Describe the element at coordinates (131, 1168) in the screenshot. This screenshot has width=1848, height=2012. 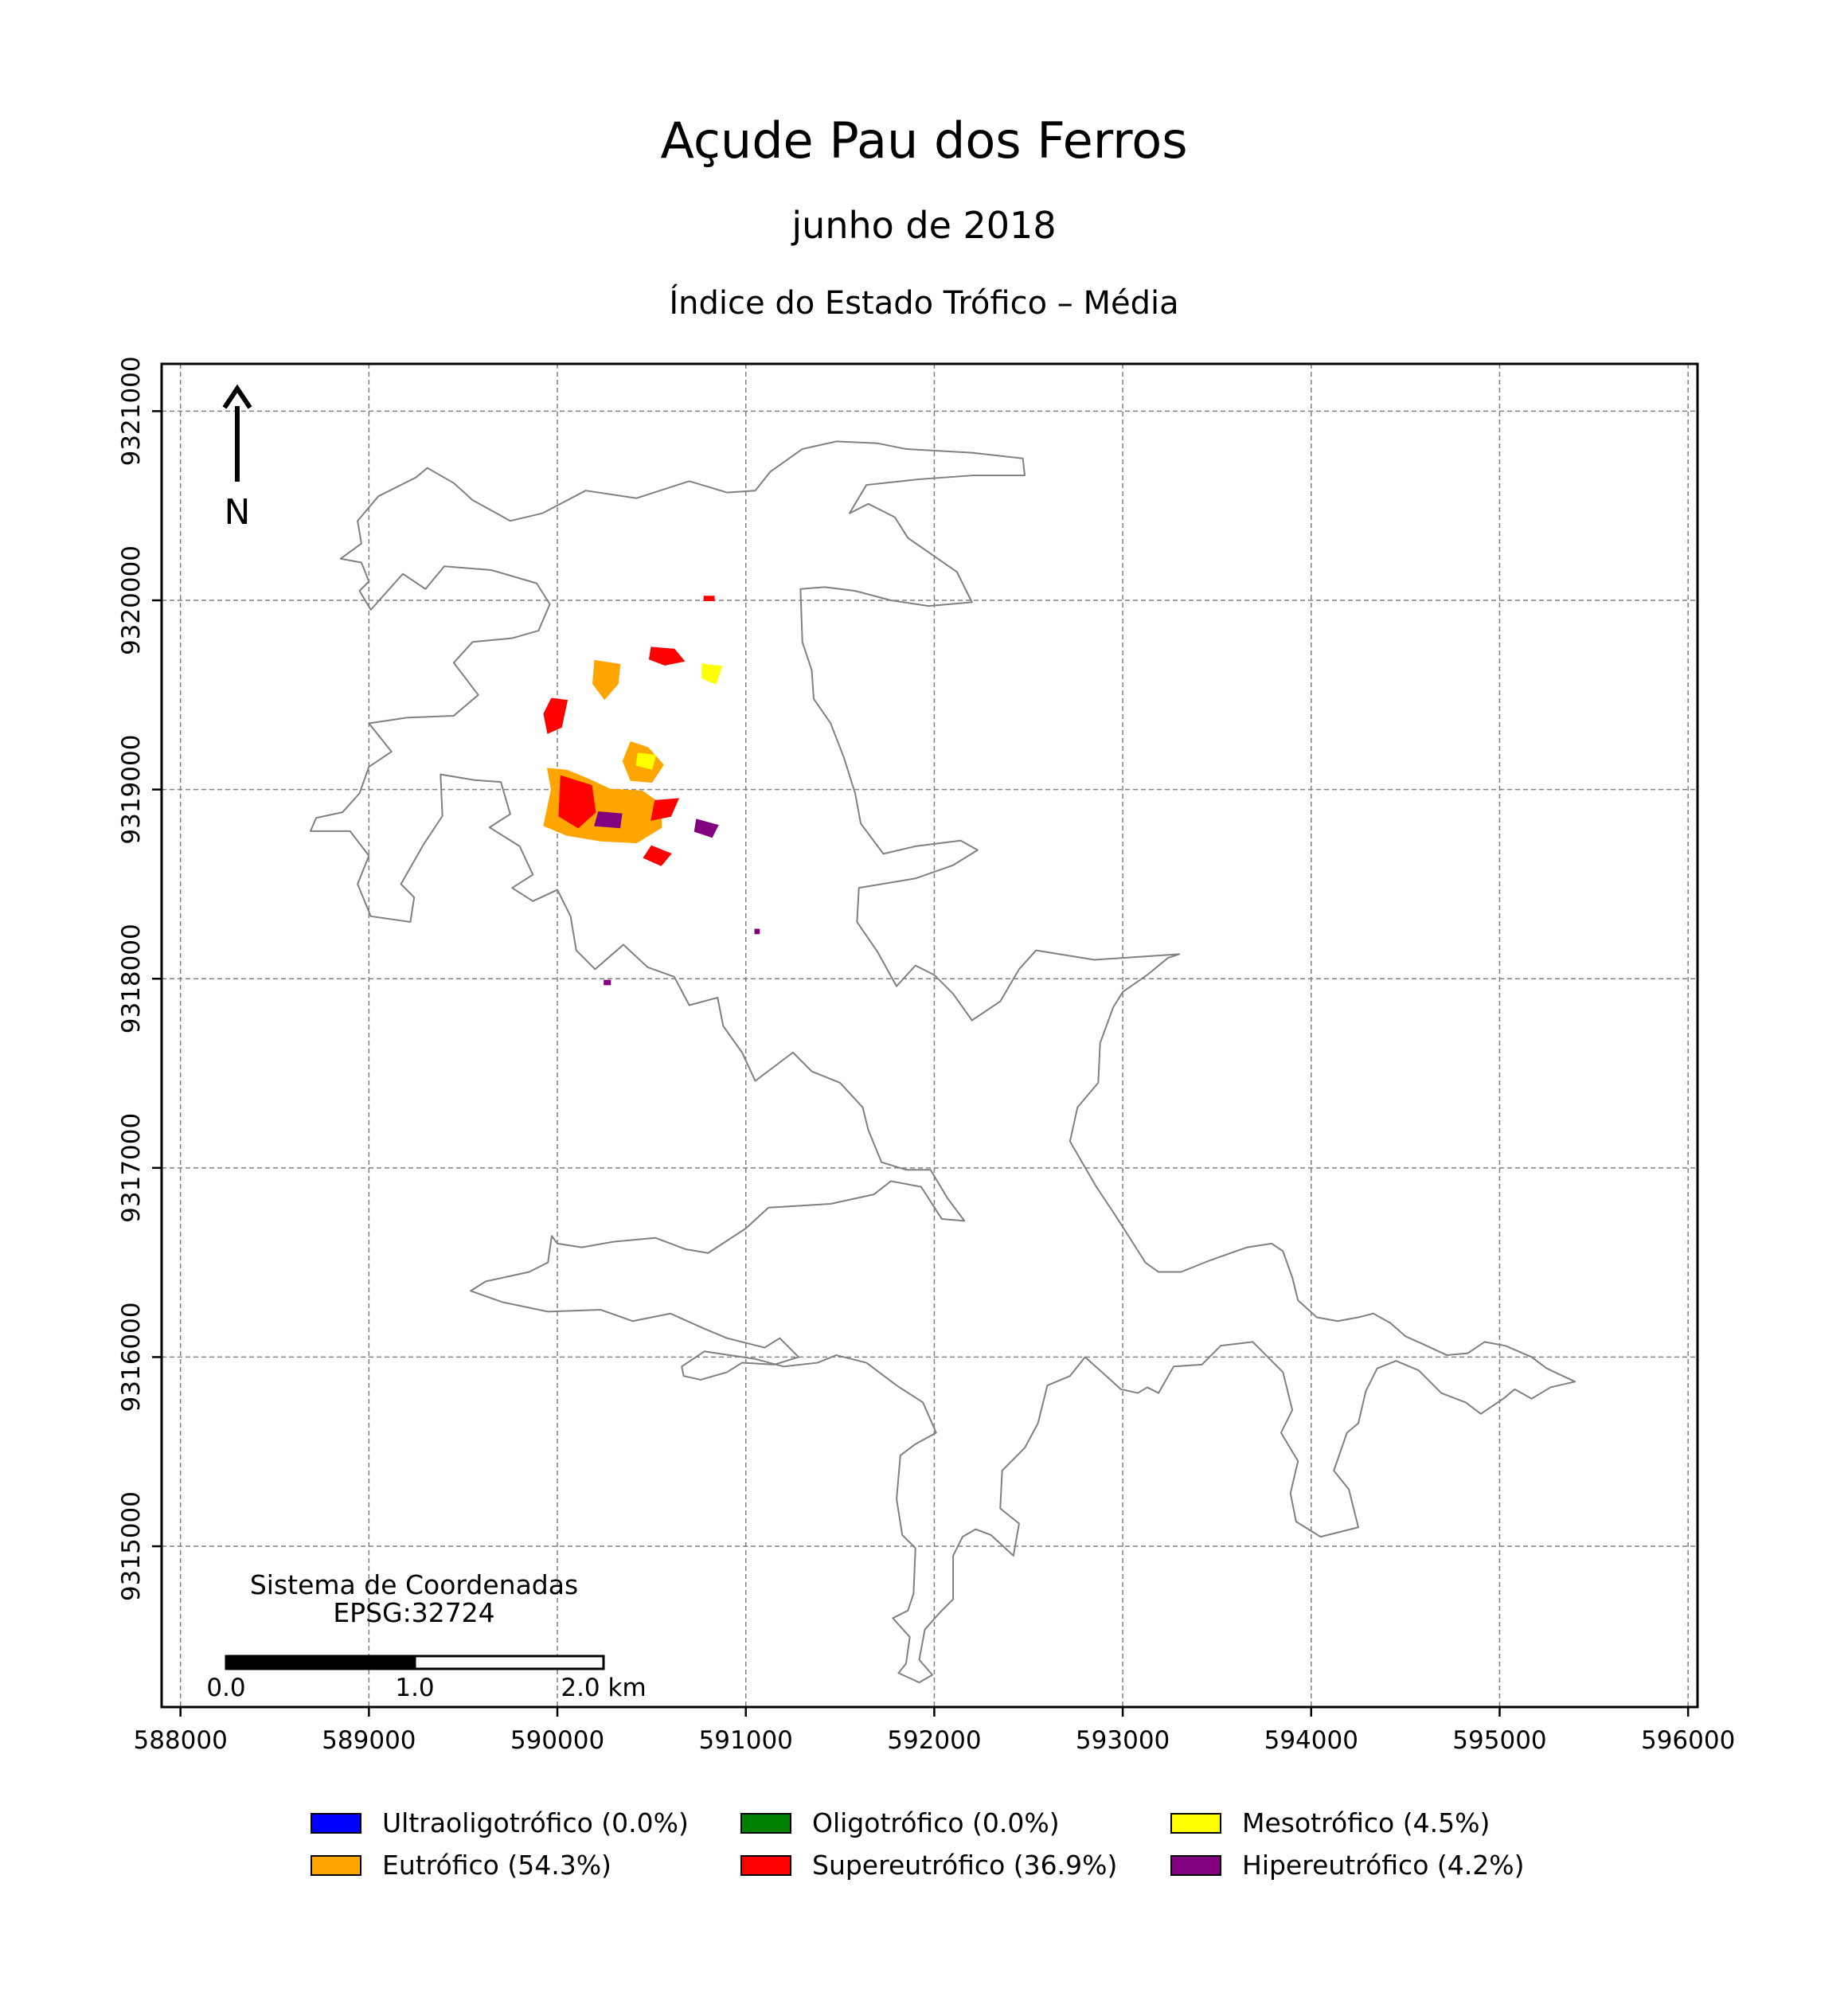
I see `y-tick-label: 9317000` at that location.